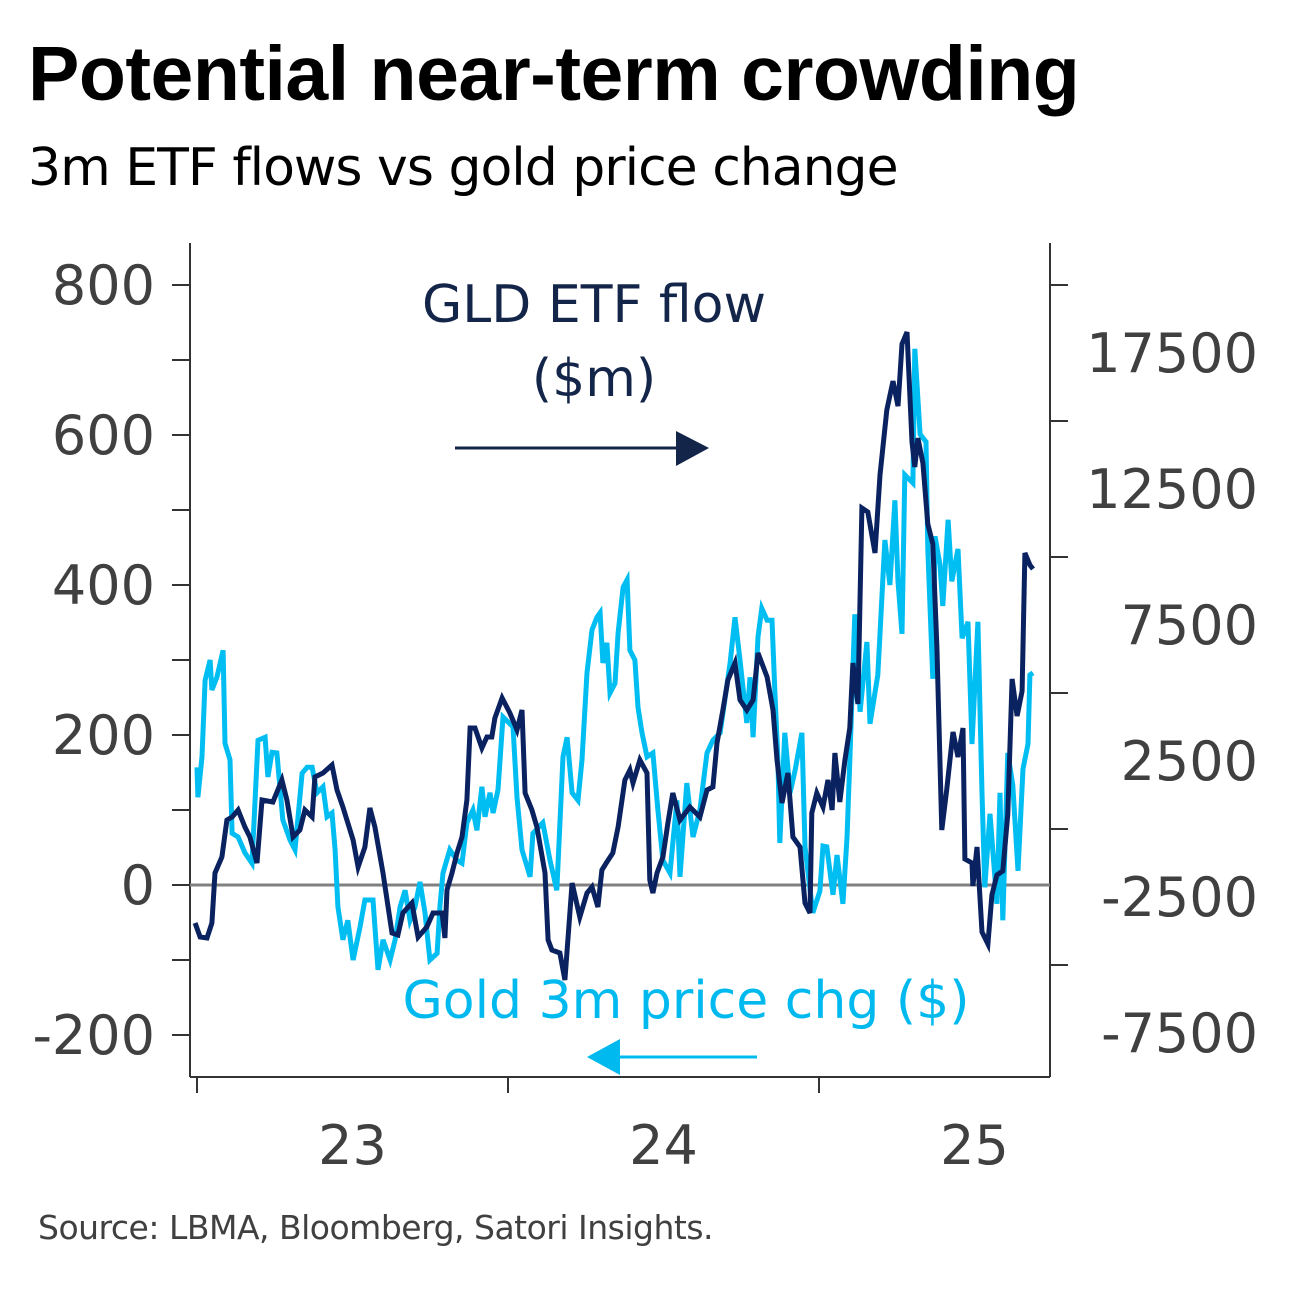 This screenshot has width=1289, height=1291. I want to click on gold-label: Gold 3m price chg ($), so click(685, 1001).